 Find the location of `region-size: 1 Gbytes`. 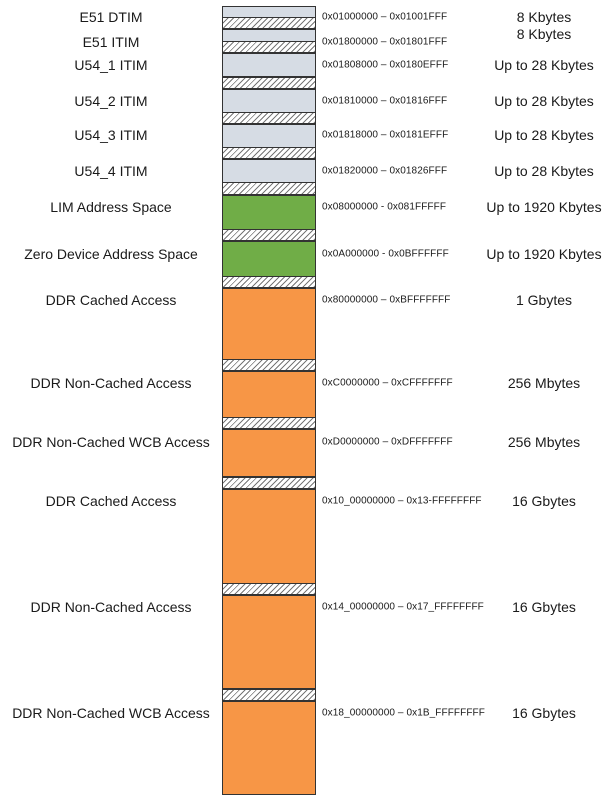

region-size: 1 Gbytes is located at coordinates (544, 300).